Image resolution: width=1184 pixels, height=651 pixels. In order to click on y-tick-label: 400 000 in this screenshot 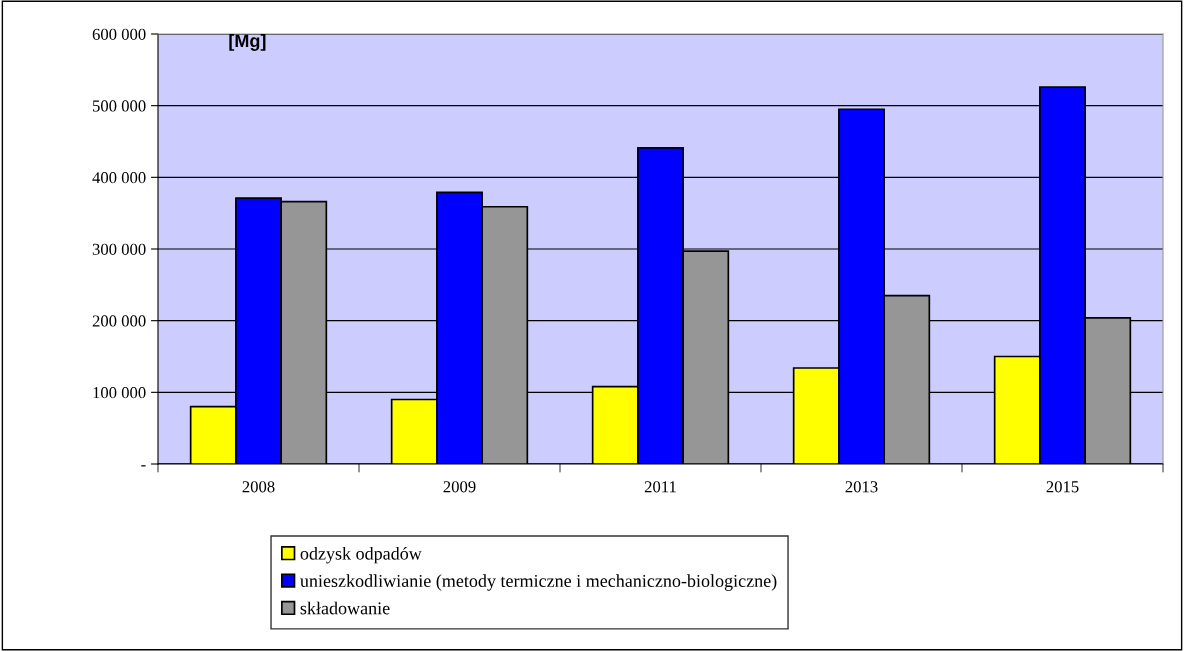, I will do `click(119, 178)`.